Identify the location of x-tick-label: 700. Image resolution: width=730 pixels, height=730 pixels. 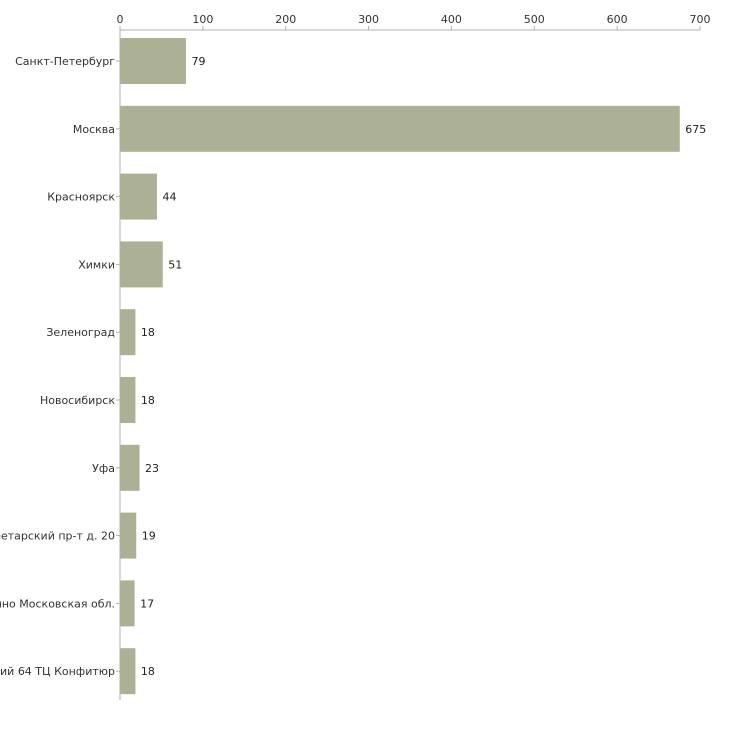
(700, 19).